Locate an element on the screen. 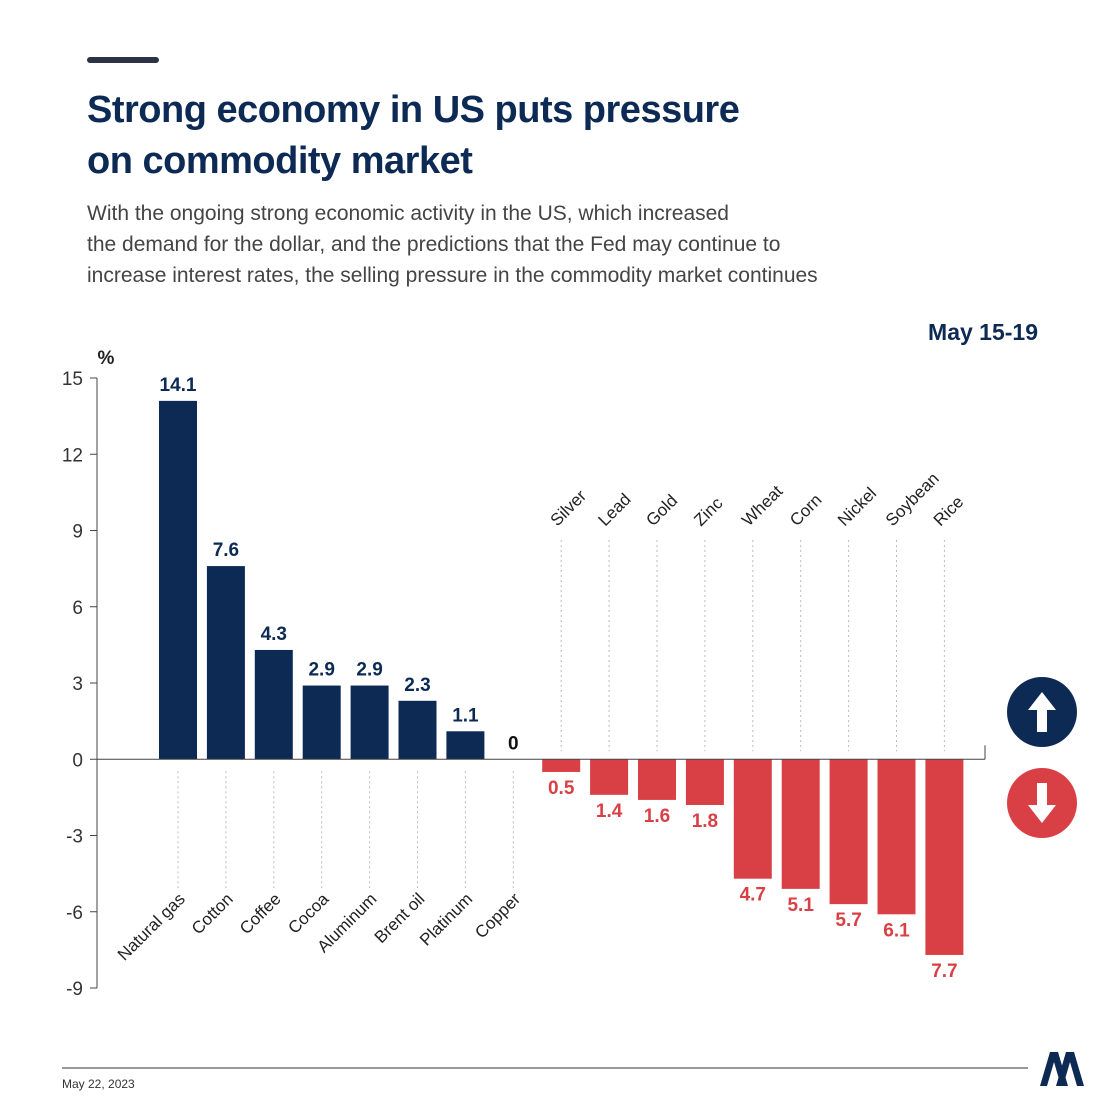 This screenshot has width=1120, height=1120. x-tick-label: Rice is located at coordinates (948, 510).